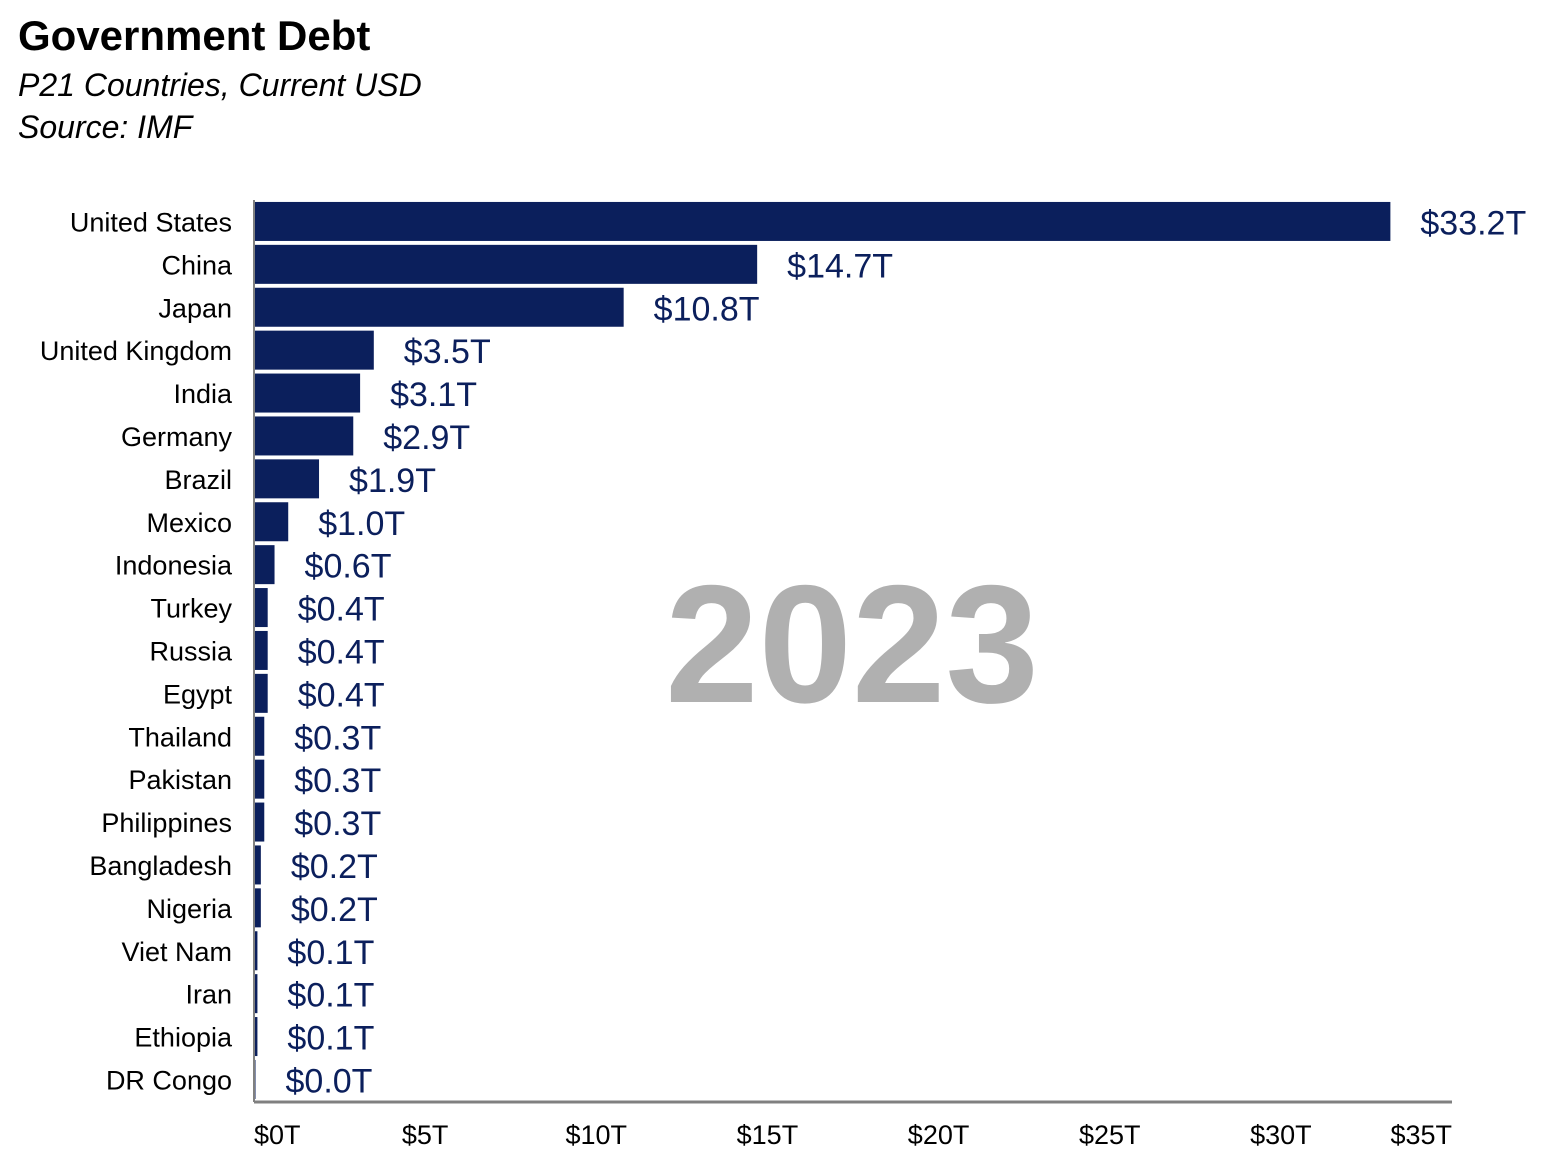 The width and height of the screenshot is (1551, 1164). I want to click on category-label: Pakistan, so click(180, 780).